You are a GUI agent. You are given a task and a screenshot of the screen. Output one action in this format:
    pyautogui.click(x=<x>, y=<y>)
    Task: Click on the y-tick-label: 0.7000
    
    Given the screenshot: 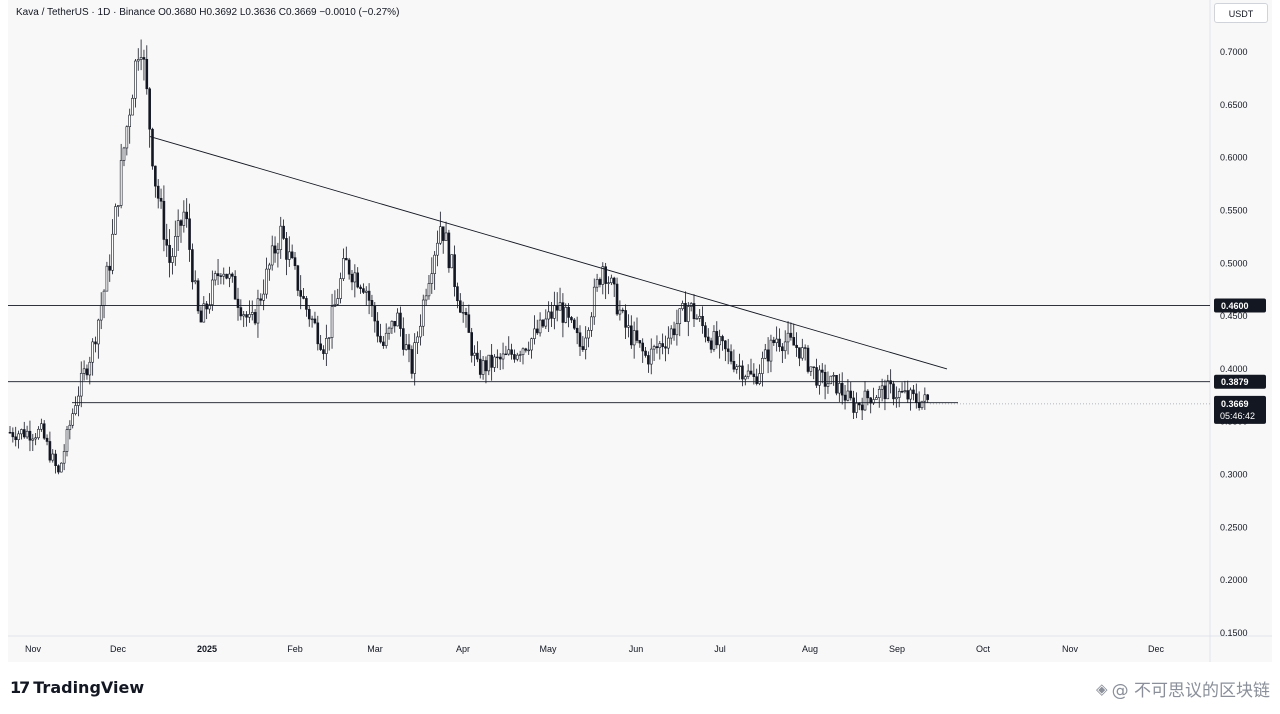 What is the action you would take?
    pyautogui.click(x=1234, y=52)
    